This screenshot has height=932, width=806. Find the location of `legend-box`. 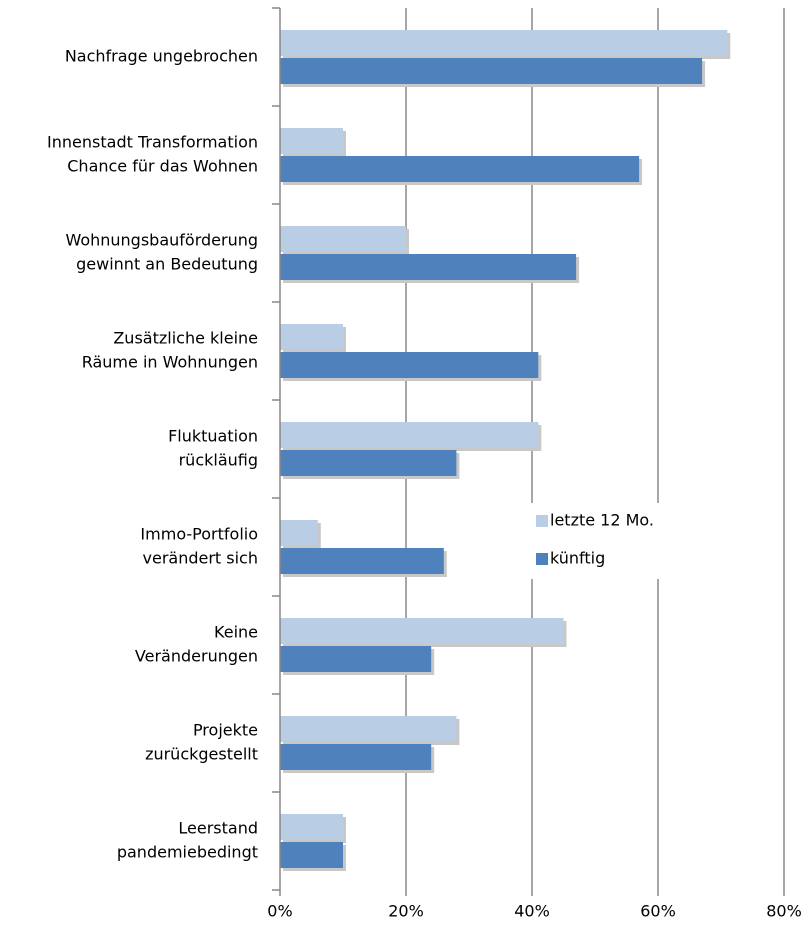

legend-box is located at coordinates (596, 541).